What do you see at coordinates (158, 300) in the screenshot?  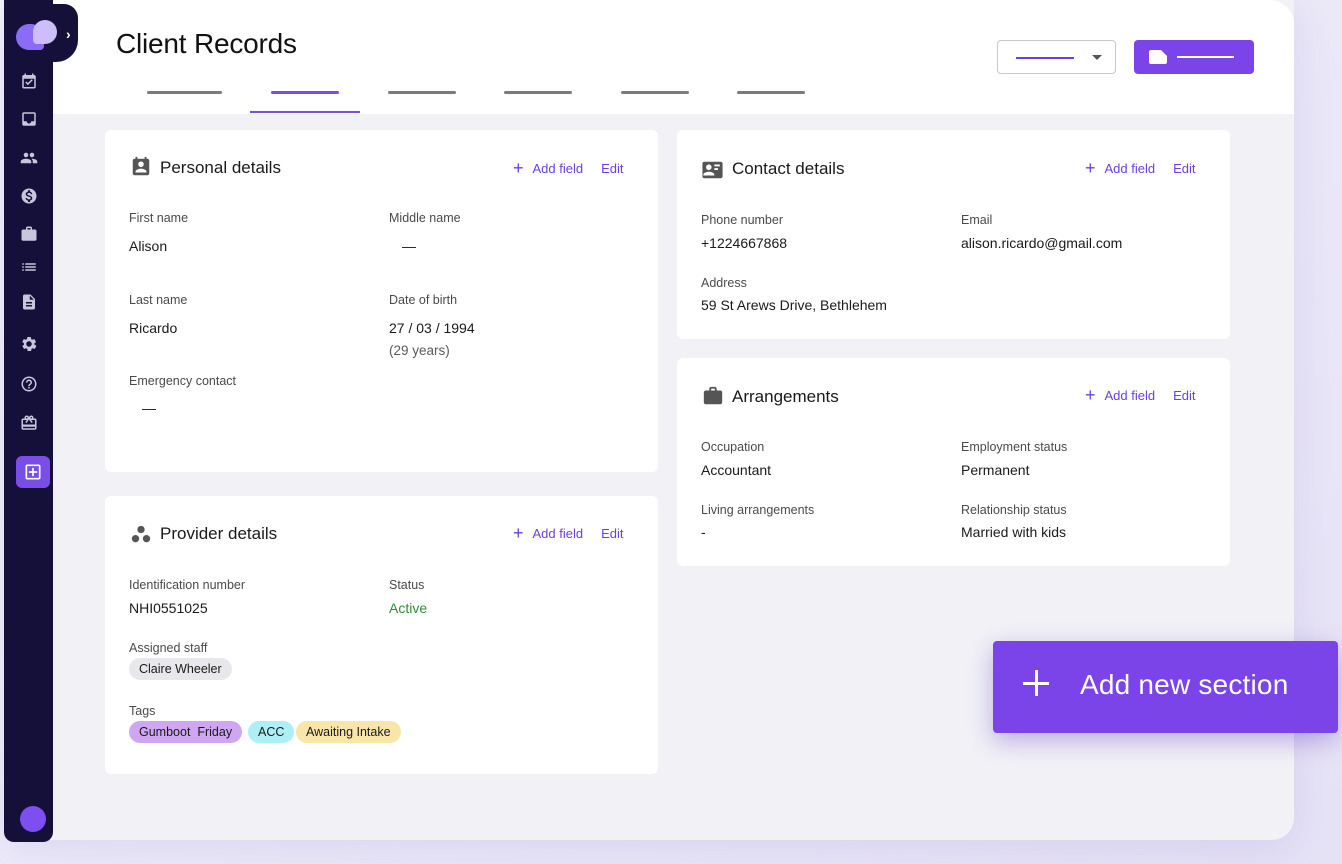 I see `last-name-label: Last name` at bounding box center [158, 300].